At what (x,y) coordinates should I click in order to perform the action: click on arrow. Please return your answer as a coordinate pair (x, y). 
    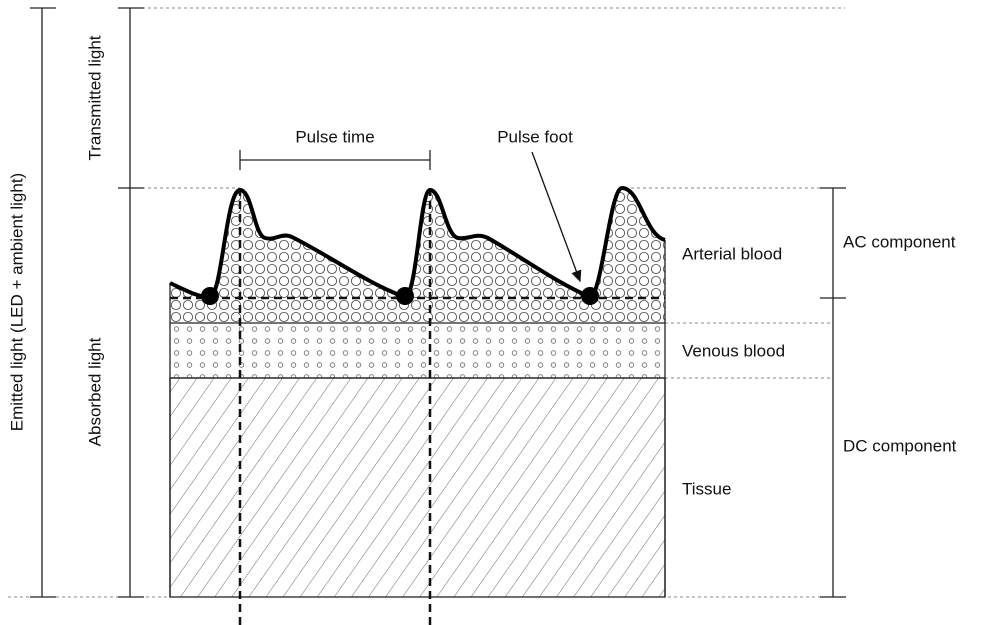
    Looking at the image, I should click on (556, 217).